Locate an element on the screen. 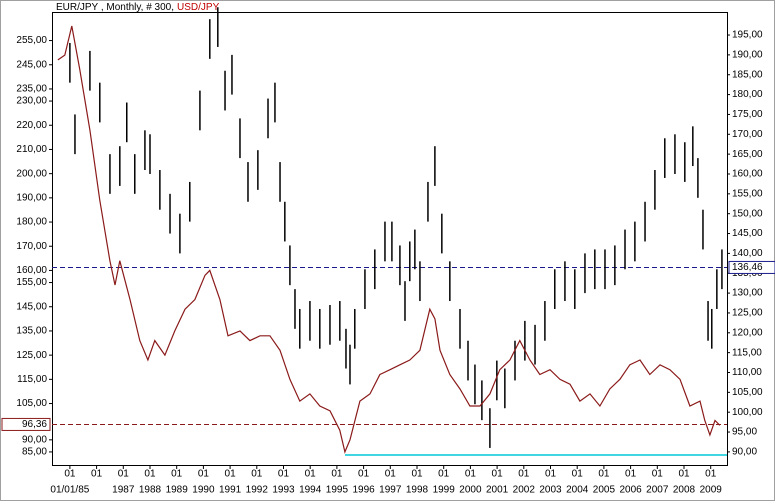 This screenshot has width=775, height=501. x-year-label: 1987 is located at coordinates (123, 490).